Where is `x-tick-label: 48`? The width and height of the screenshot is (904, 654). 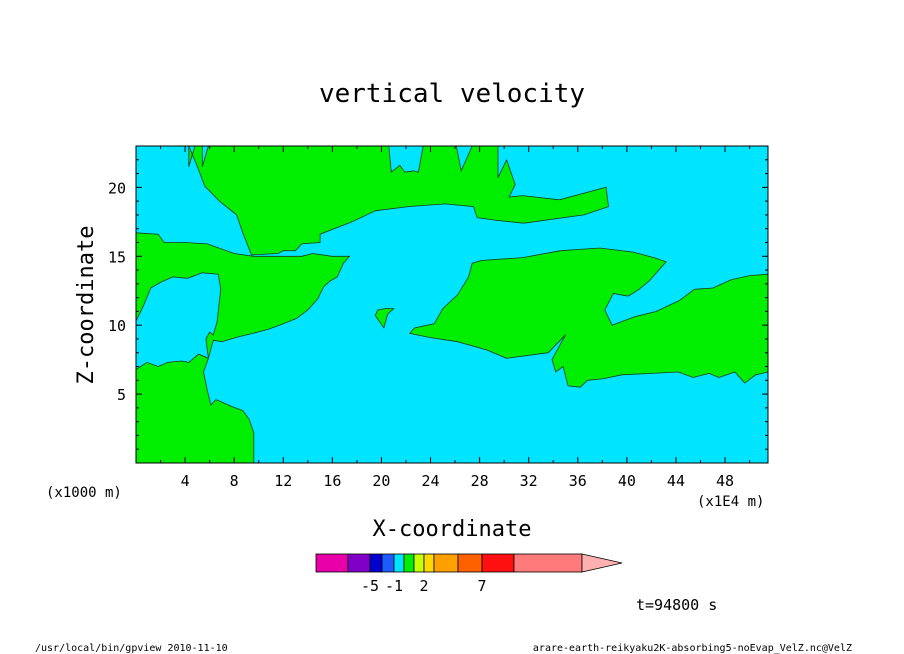 x-tick-label: 48 is located at coordinates (725, 481).